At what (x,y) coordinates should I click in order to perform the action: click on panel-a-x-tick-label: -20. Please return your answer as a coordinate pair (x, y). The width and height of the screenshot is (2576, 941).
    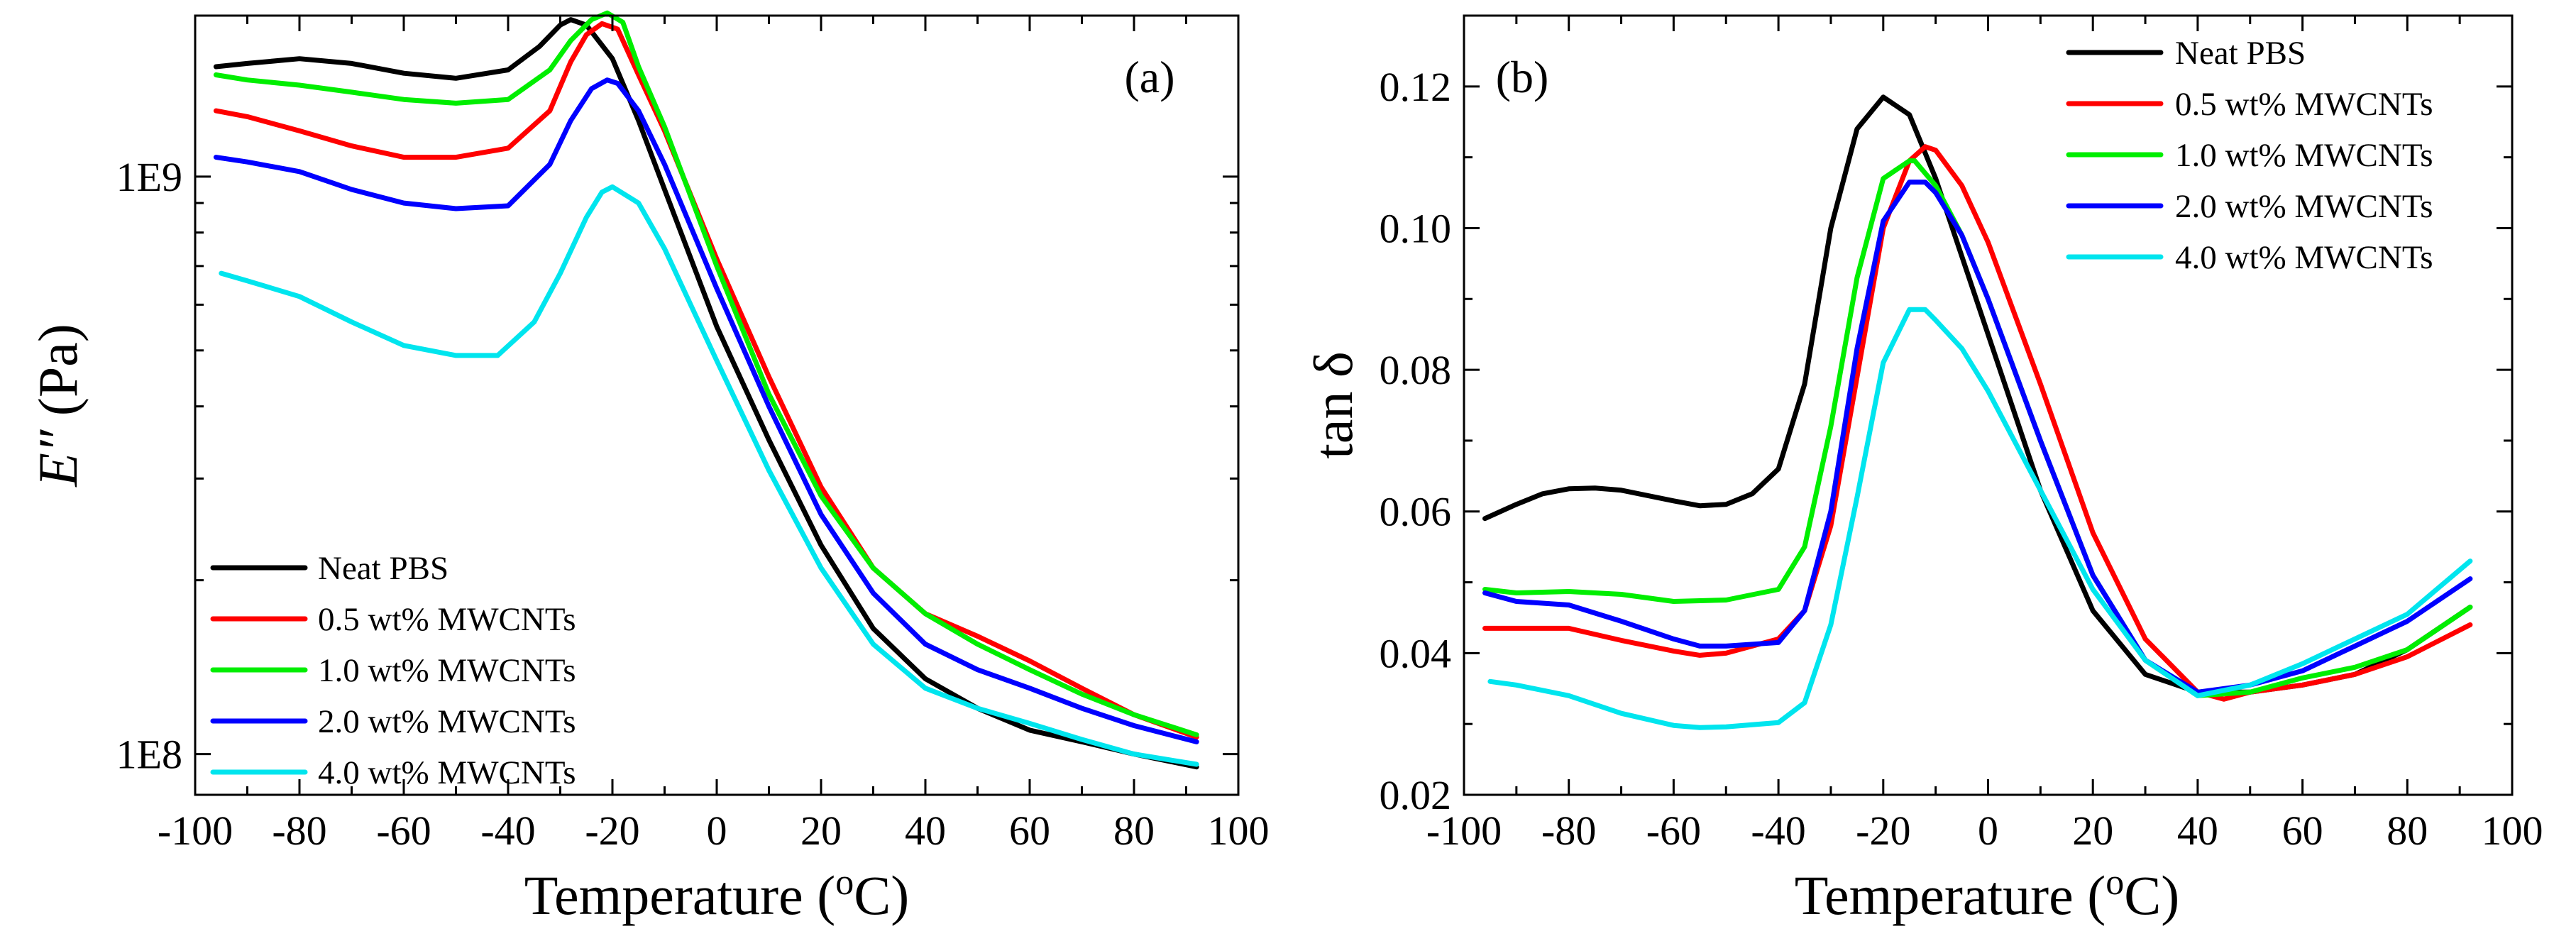
    Looking at the image, I should click on (612, 831).